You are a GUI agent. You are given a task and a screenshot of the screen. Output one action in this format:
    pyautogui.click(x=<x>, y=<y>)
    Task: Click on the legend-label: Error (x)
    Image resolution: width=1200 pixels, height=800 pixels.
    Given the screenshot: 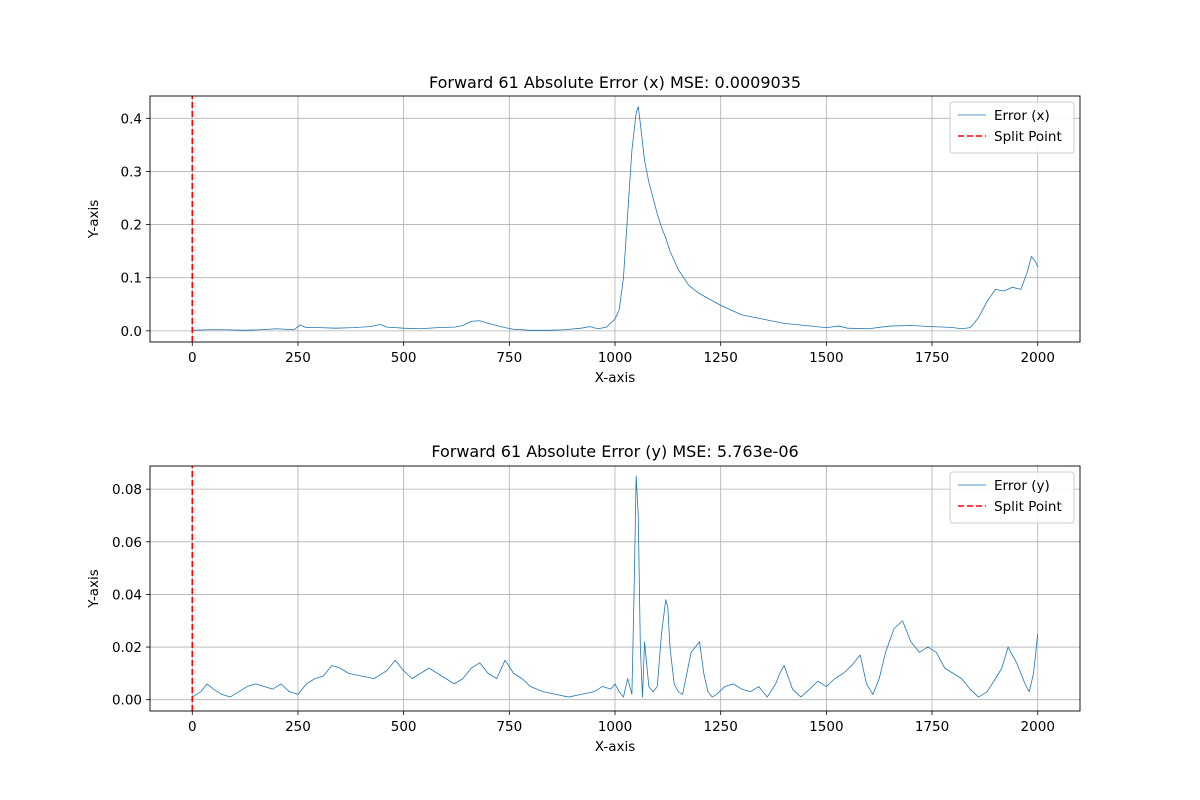 What is the action you would take?
    pyautogui.click(x=1022, y=116)
    